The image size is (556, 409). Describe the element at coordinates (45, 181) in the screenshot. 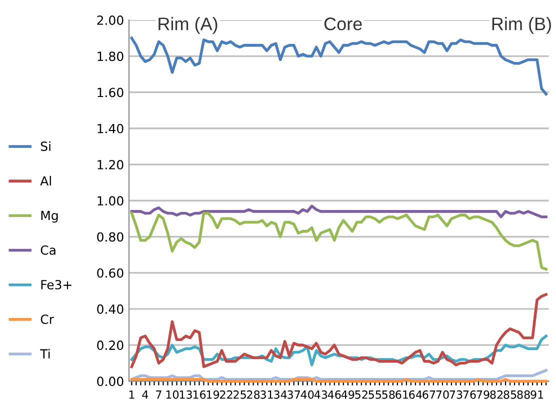

I see `legend-label: Al` at that location.